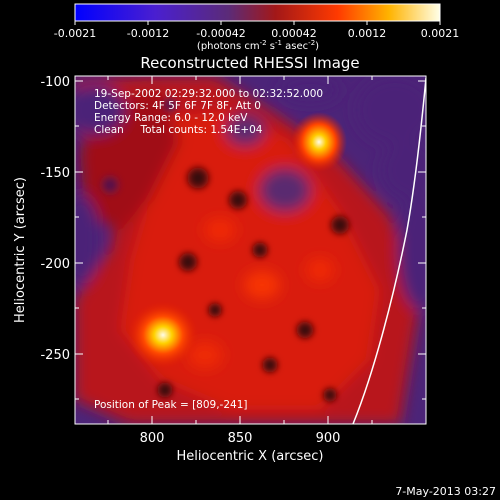 Image resolution: width=500 pixels, height=500 pixels. I want to click on energy-range-text: Energy Range: 6.0 - 12.0 keV, so click(171, 118).